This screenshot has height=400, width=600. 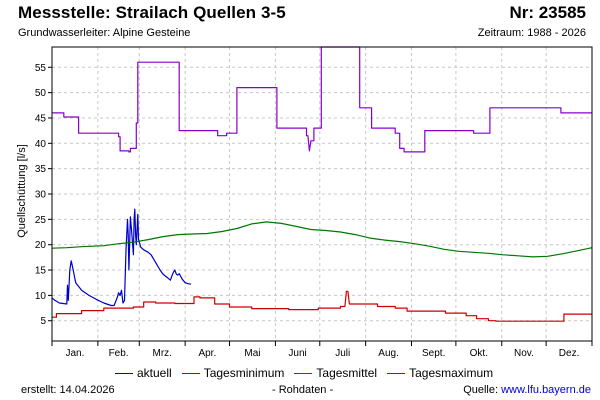 What do you see at coordinates (190, 373) in the screenshot?
I see `legend-swatch-tagesminimum` at bounding box center [190, 373].